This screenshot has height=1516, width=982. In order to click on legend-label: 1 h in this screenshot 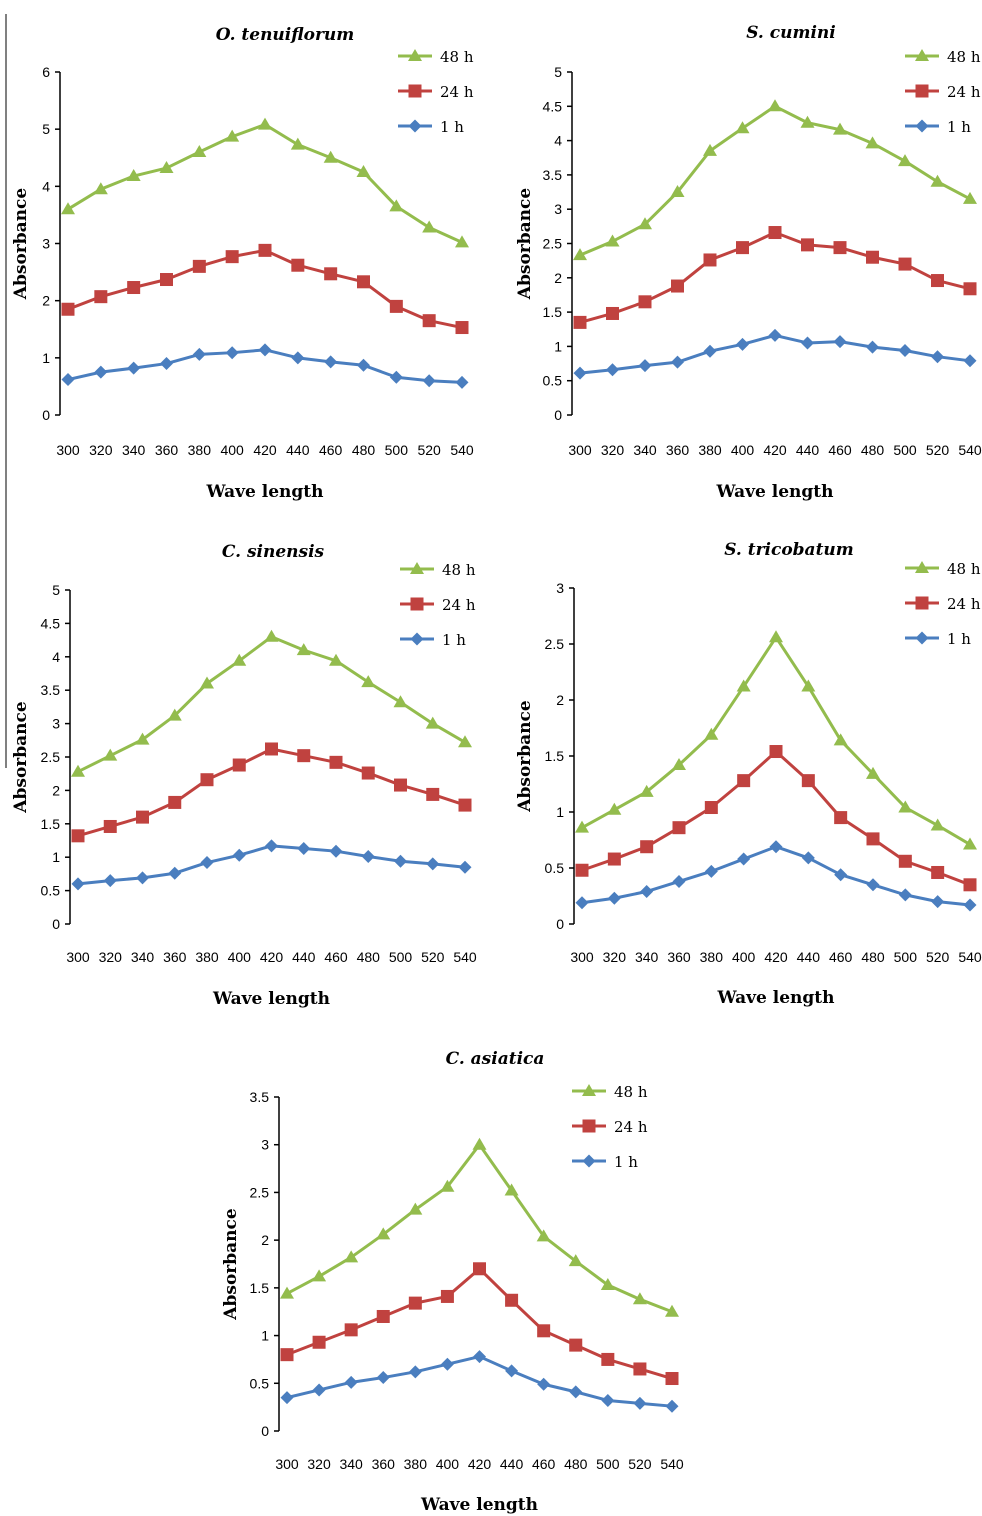, I will do `click(959, 639)`.